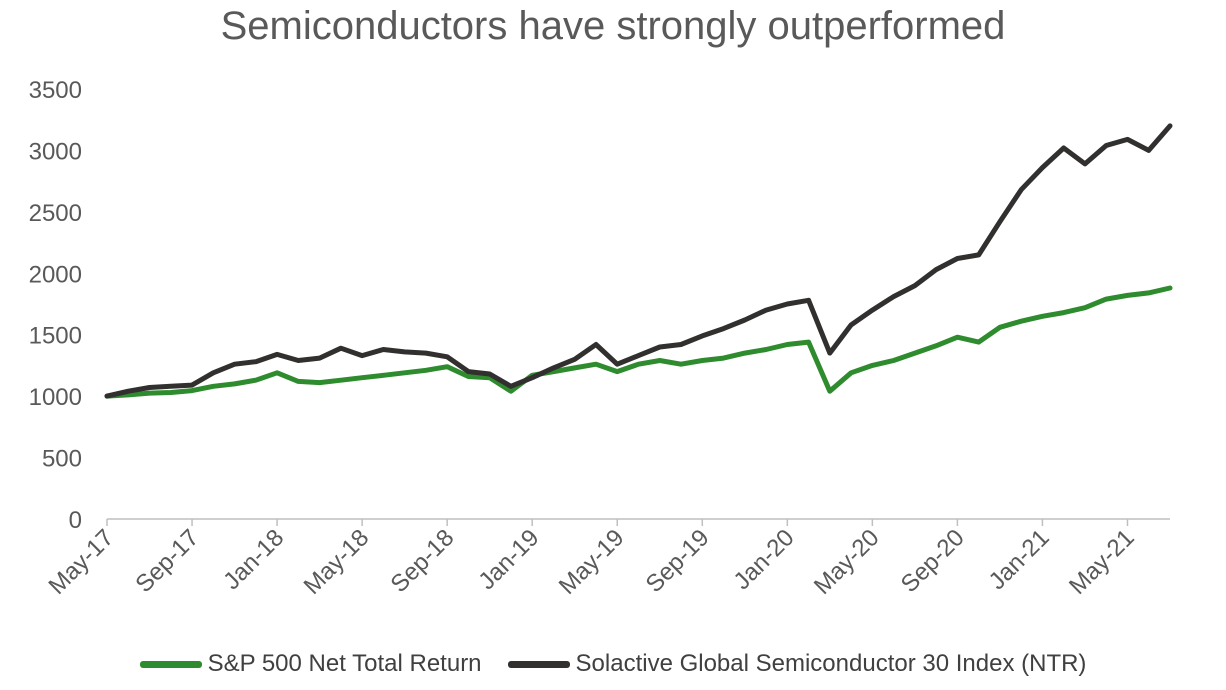  What do you see at coordinates (170, 664) in the screenshot?
I see `legend-swatch-sp500` at bounding box center [170, 664].